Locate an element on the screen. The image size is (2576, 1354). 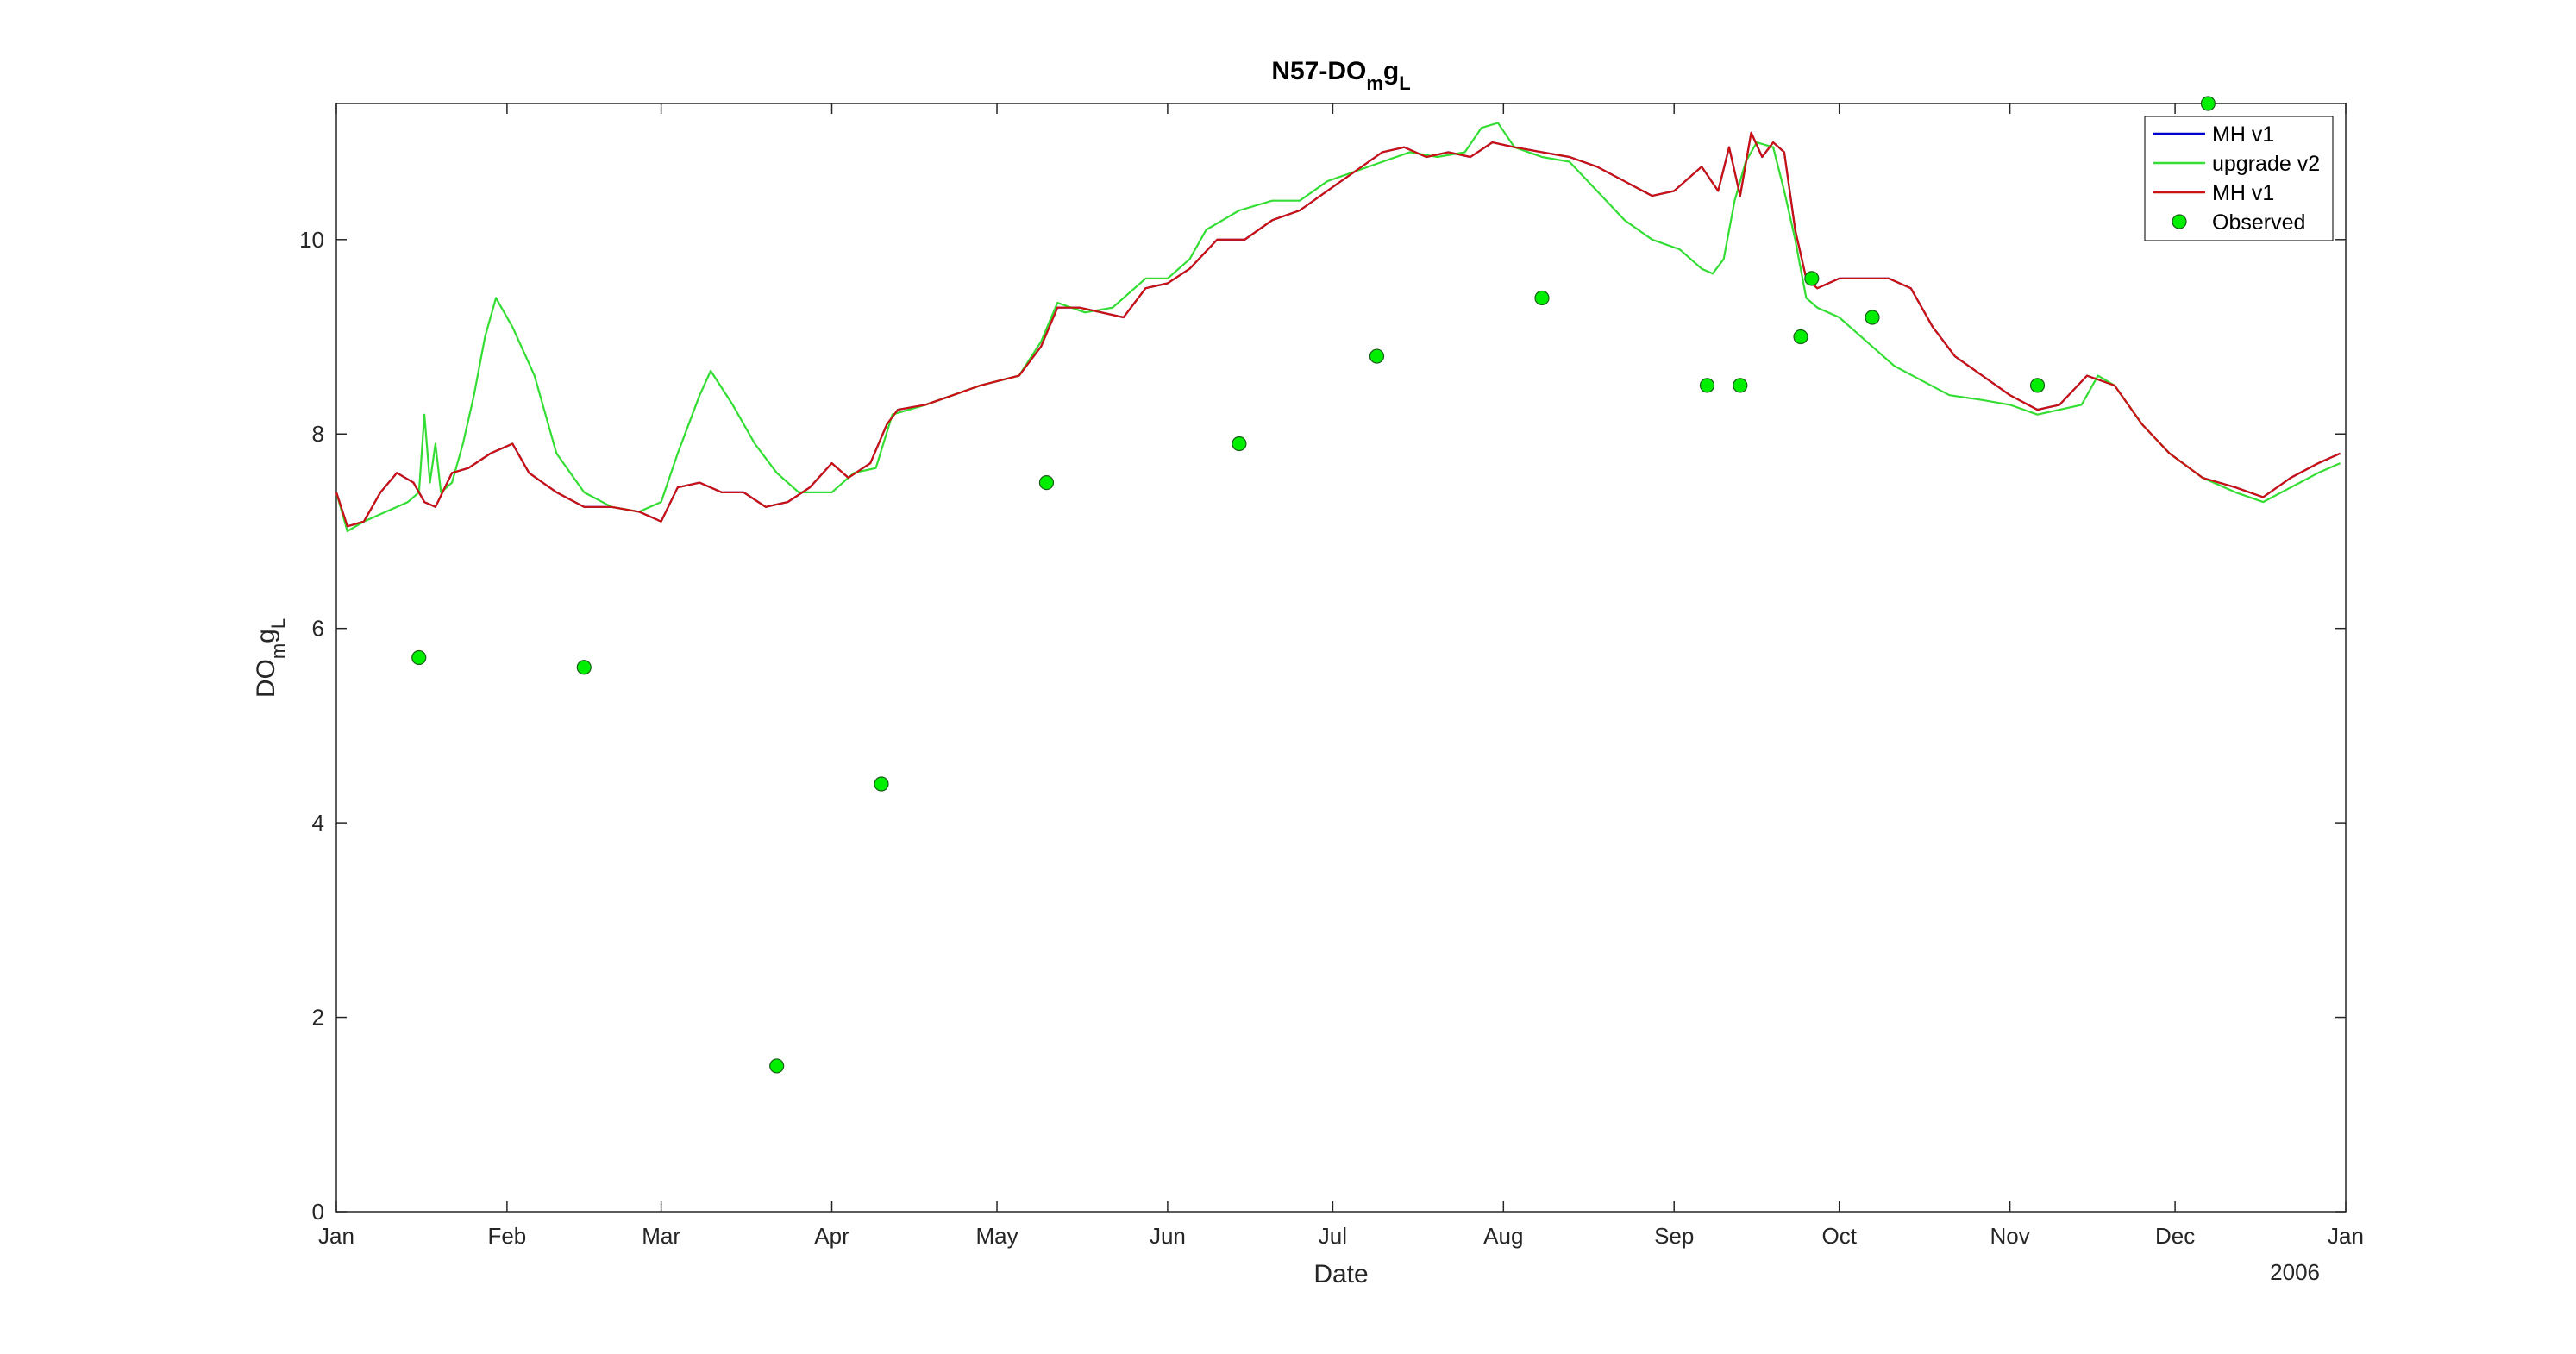
x-tick-label: Dec is located at coordinates (2175, 1236).